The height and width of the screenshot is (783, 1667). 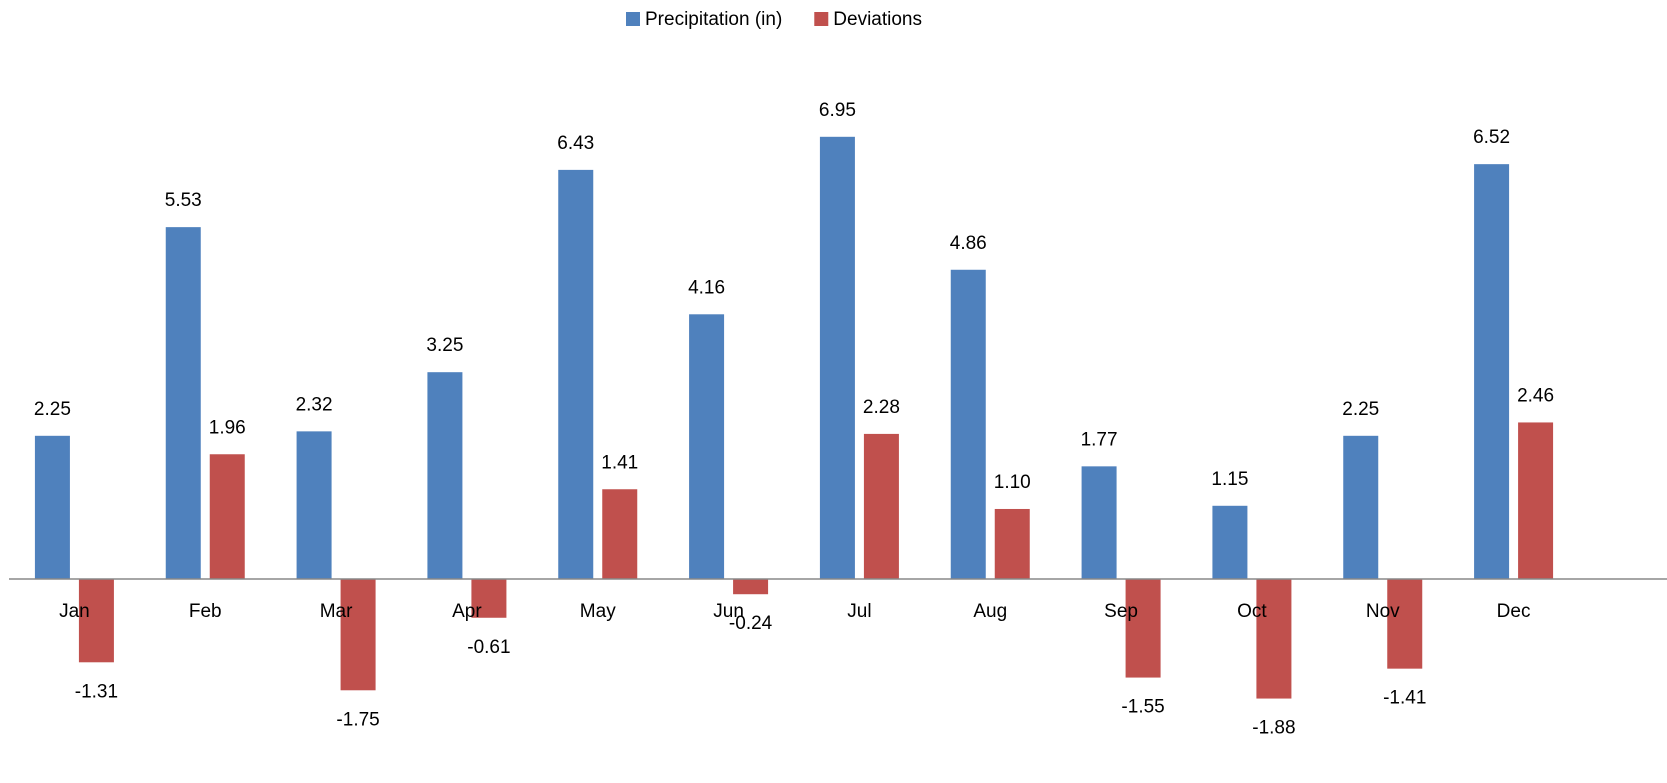 I want to click on data-label: 1.77, so click(x=1099, y=439).